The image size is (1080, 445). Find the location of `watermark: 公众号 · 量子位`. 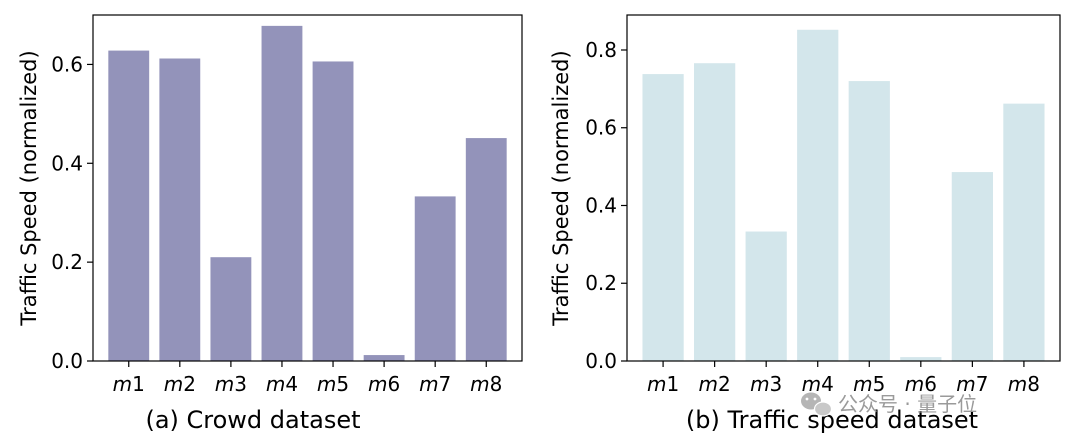

watermark: 公众号 · 量子位 is located at coordinates (889, 404).